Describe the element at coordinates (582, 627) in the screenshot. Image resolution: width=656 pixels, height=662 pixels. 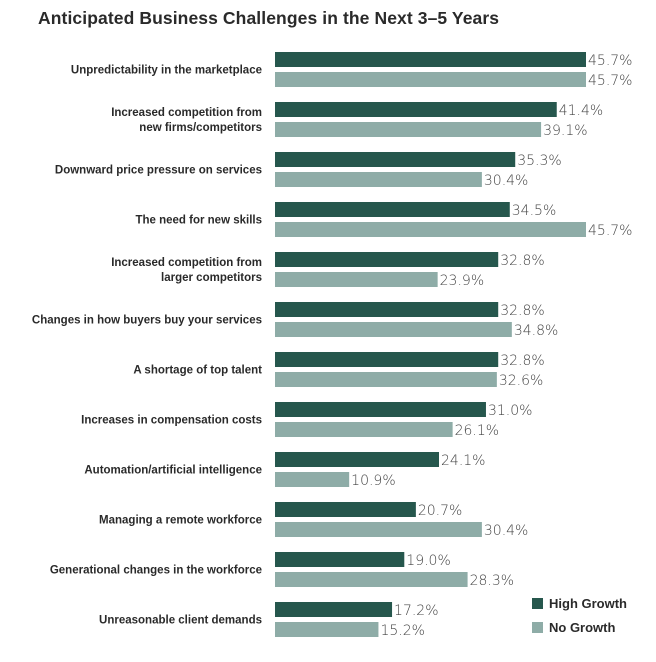
I see `legend-label: No Growth` at that location.